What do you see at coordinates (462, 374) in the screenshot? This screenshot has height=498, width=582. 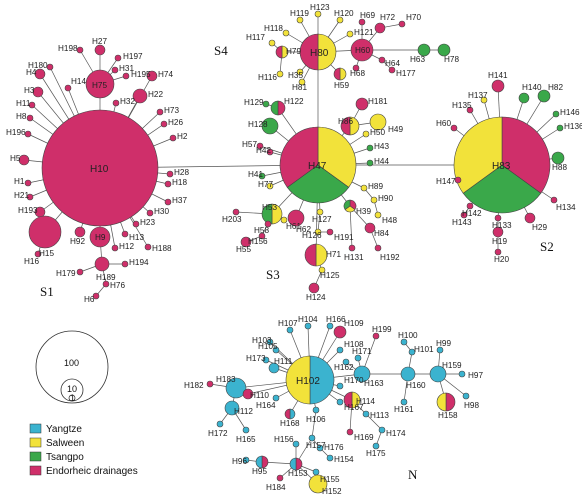 I see `haplotype-node-h97` at bounding box center [462, 374].